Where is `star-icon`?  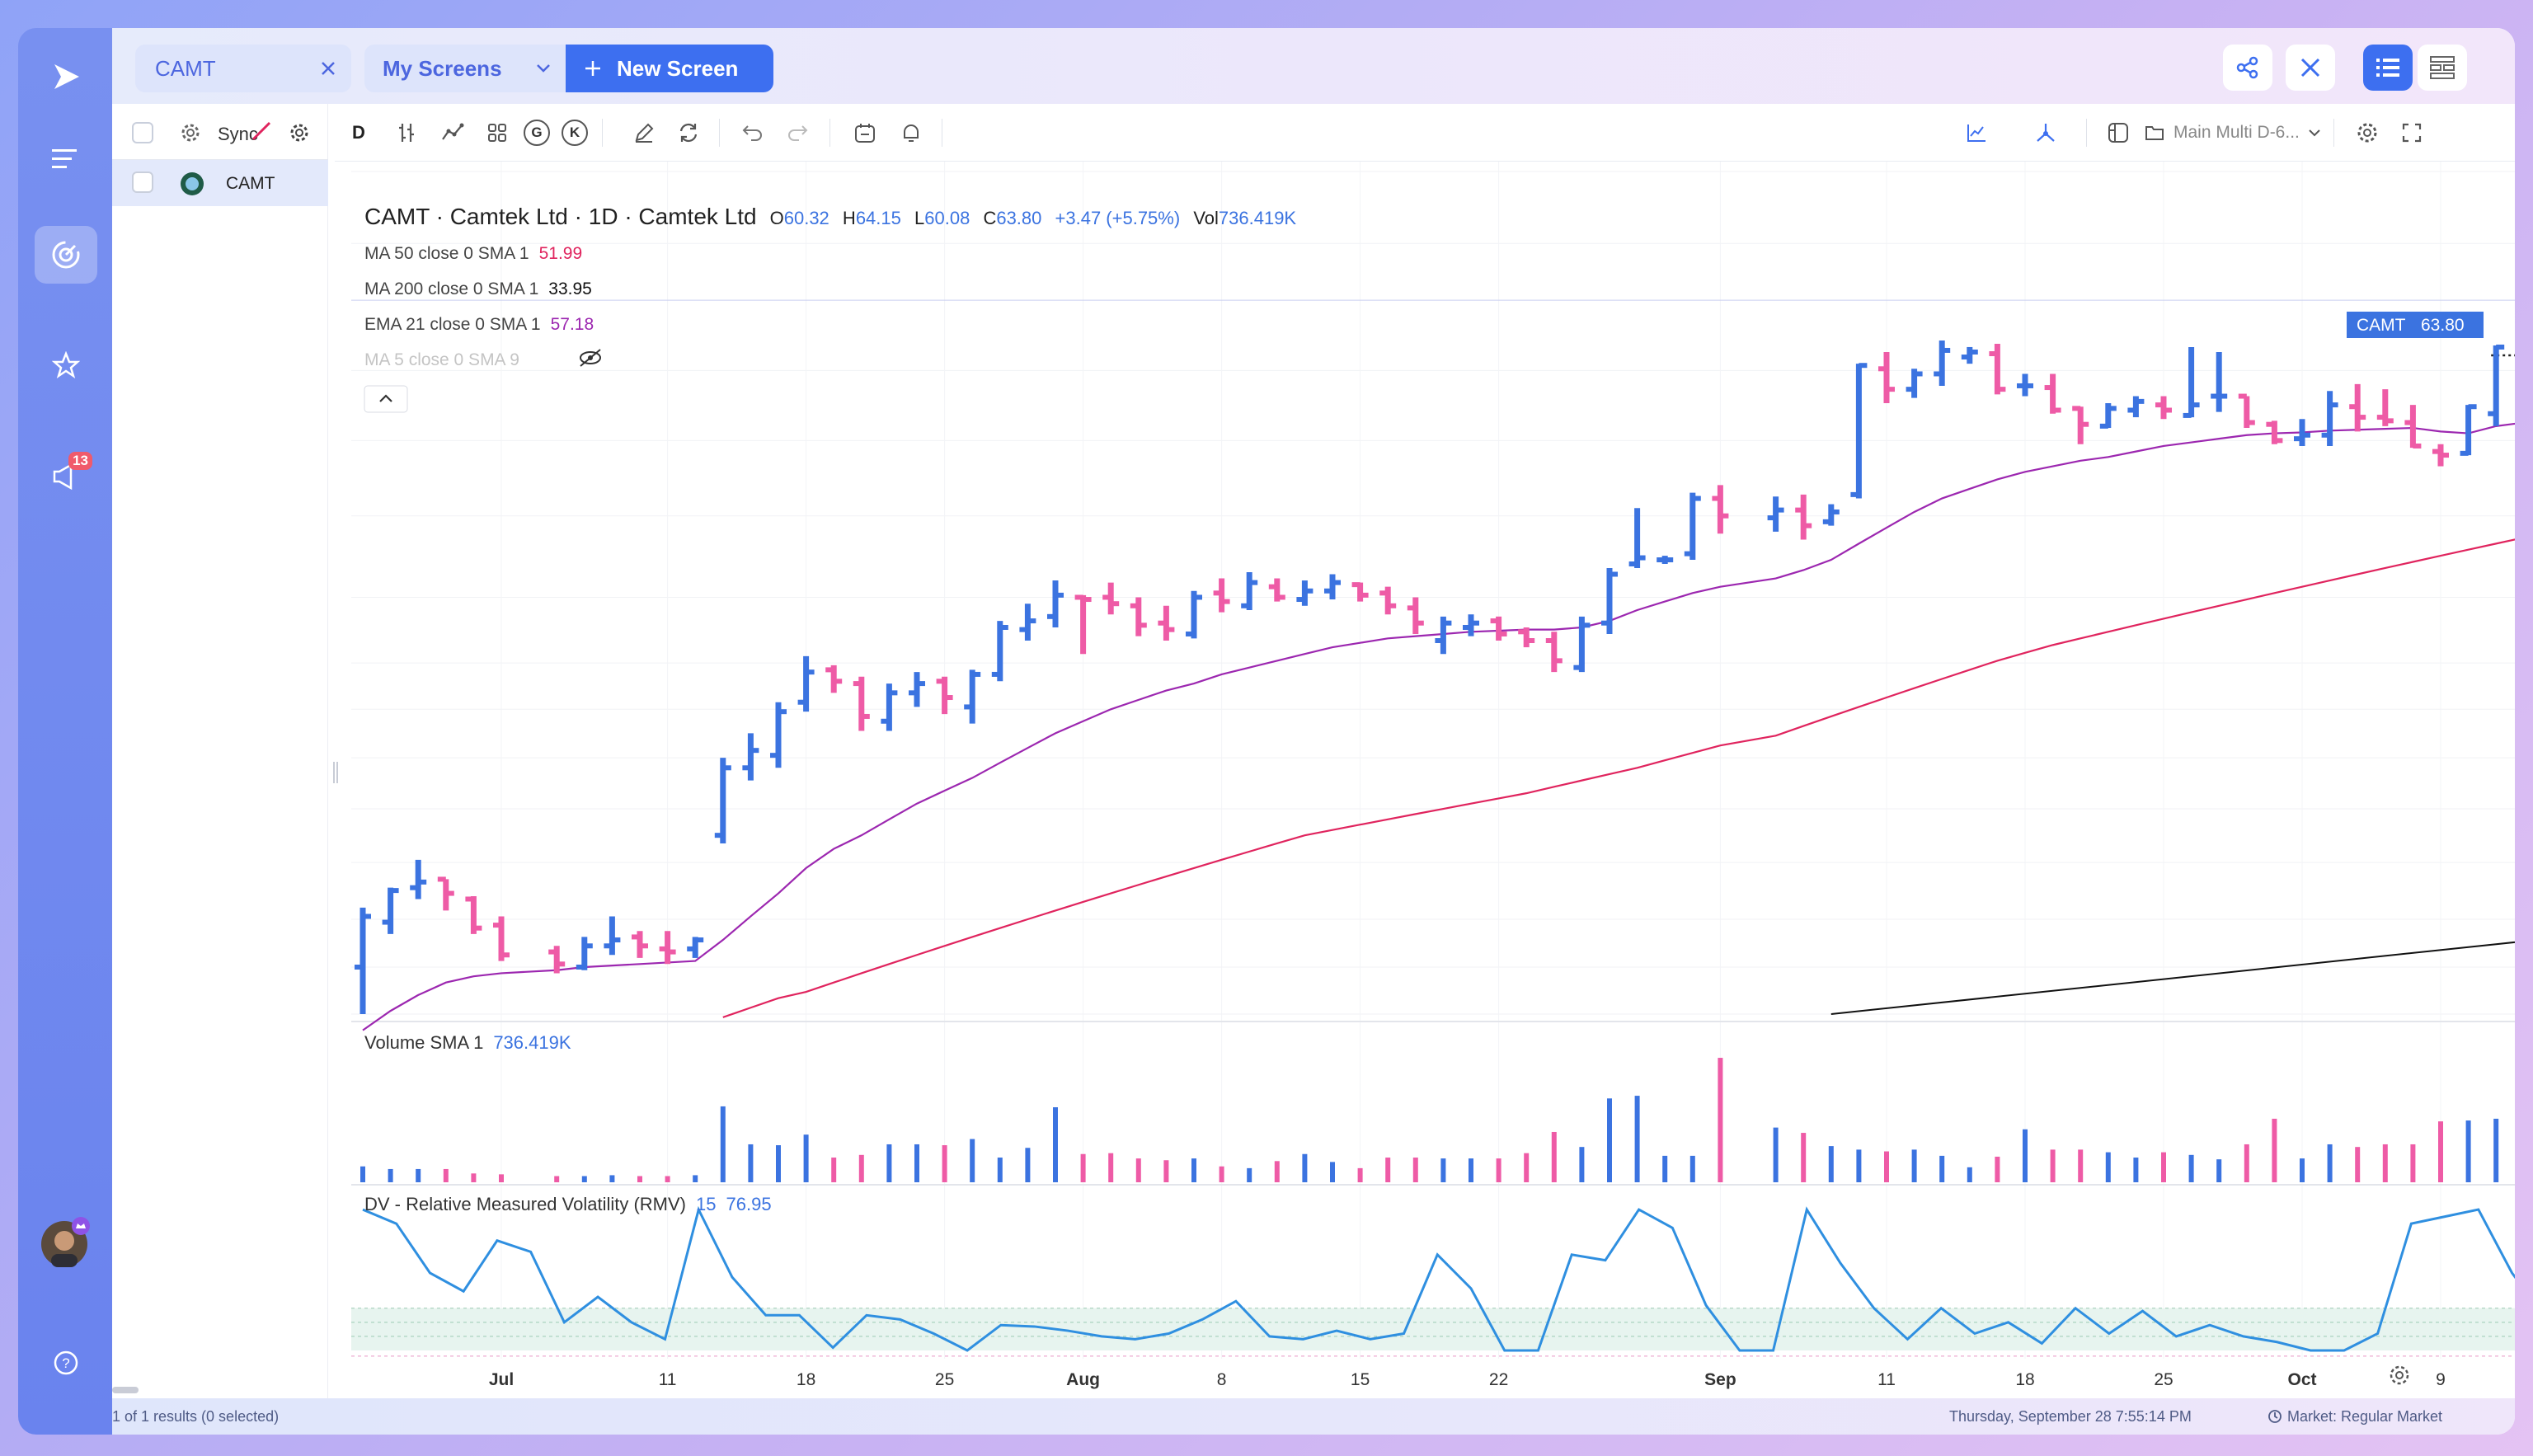 star-icon is located at coordinates (66, 365).